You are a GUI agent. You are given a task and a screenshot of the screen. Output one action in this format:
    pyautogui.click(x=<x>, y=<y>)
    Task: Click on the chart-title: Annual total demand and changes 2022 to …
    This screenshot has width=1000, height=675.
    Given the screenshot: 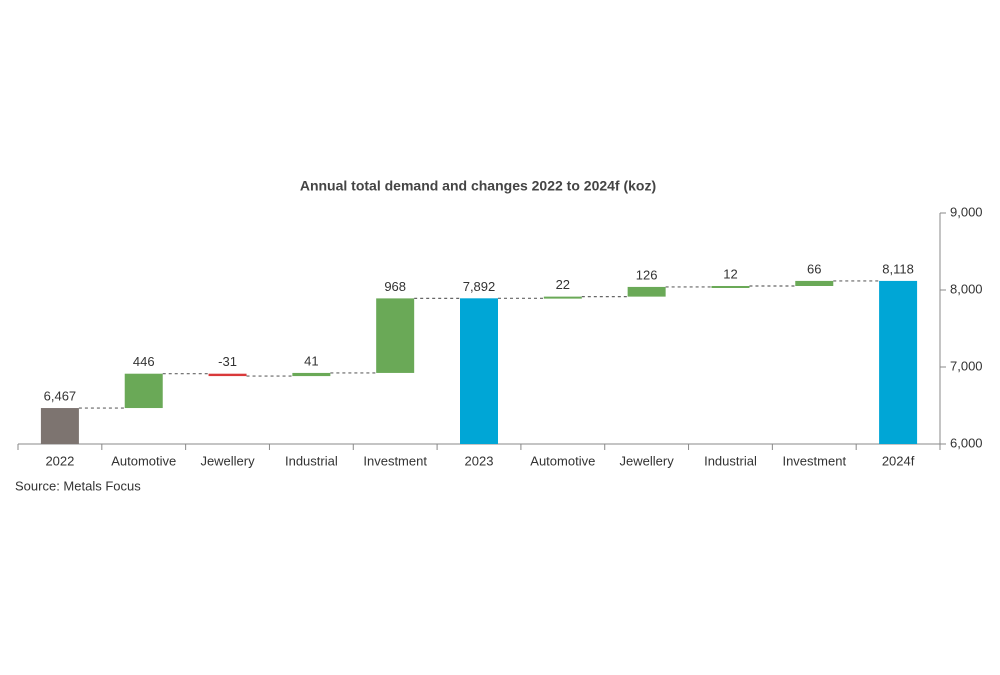 What is the action you would take?
    pyautogui.click(x=478, y=186)
    